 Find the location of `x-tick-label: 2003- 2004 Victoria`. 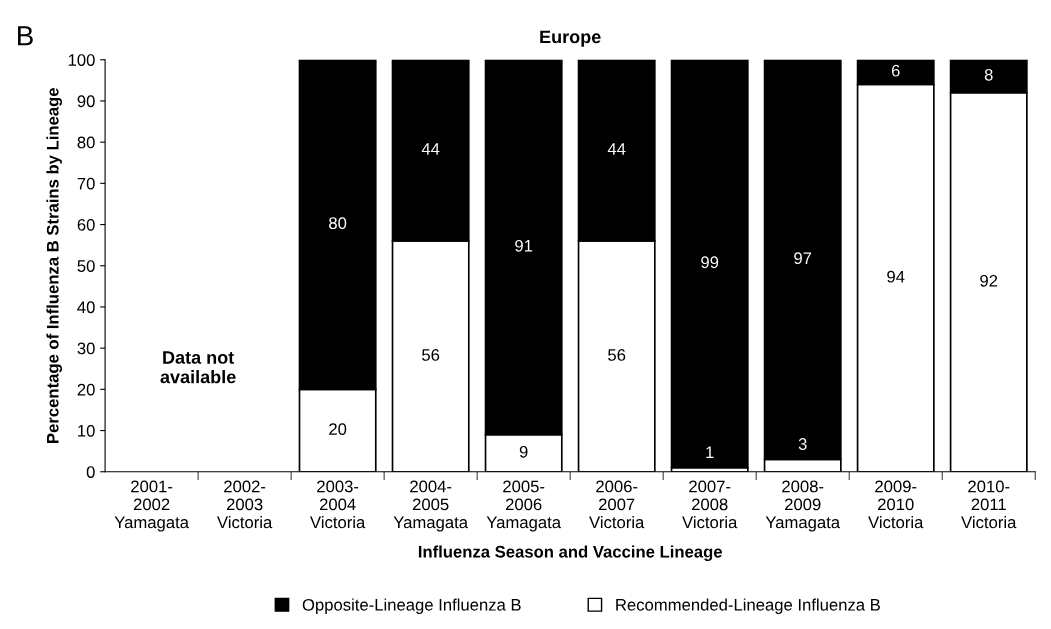

x-tick-label: 2003- 2004 Victoria is located at coordinates (338, 504).